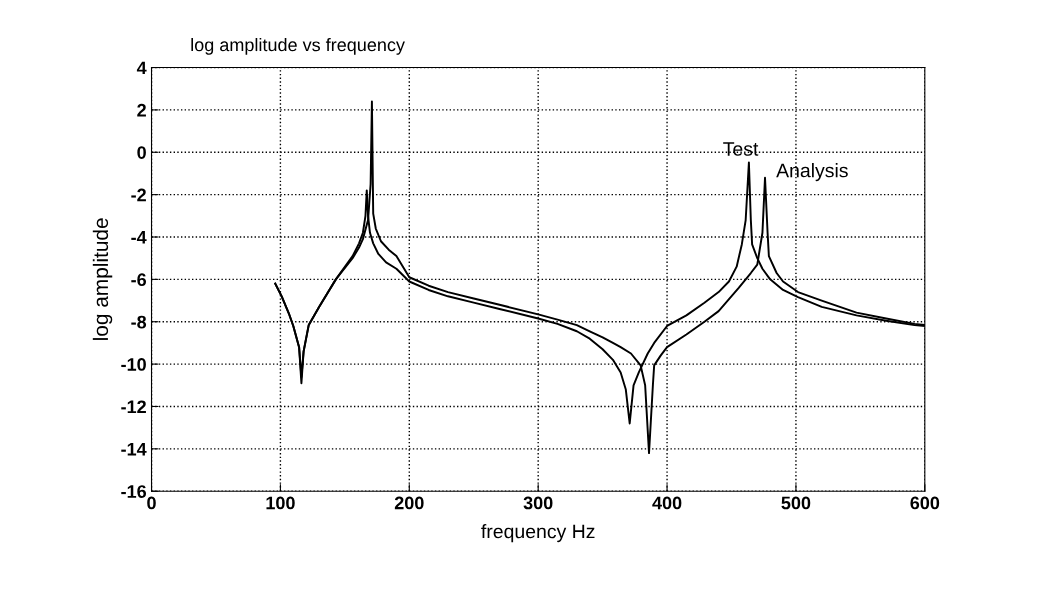 The height and width of the screenshot is (614, 1045). What do you see at coordinates (141, 68) in the screenshot?
I see `y-tick-label: 4` at bounding box center [141, 68].